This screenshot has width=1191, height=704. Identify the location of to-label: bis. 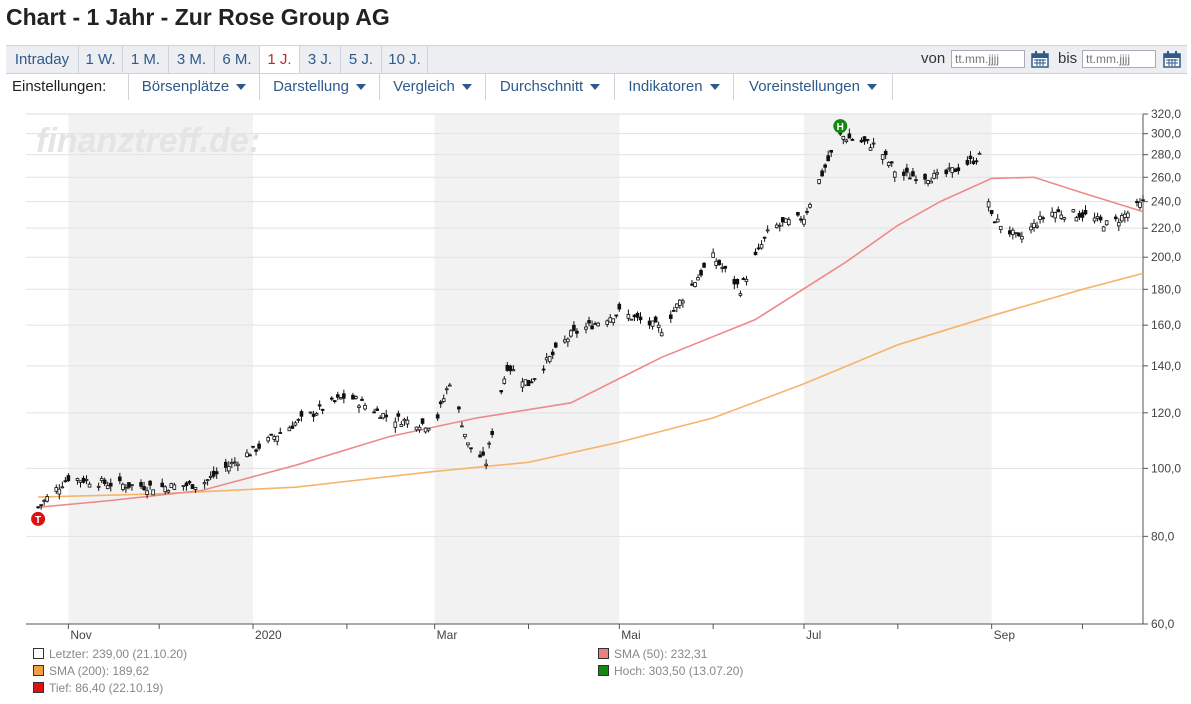
(1068, 58).